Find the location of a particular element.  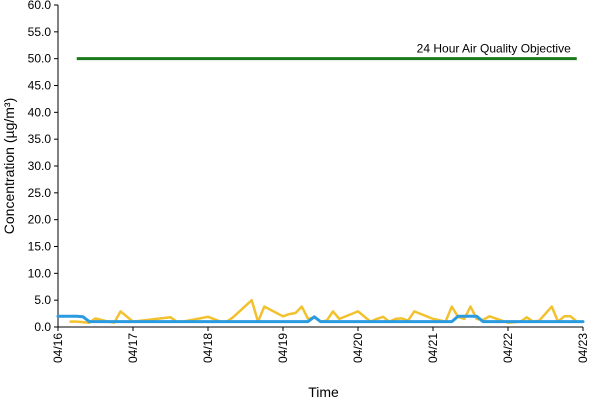

x-tick-label: 04/16 is located at coordinates (58, 348).